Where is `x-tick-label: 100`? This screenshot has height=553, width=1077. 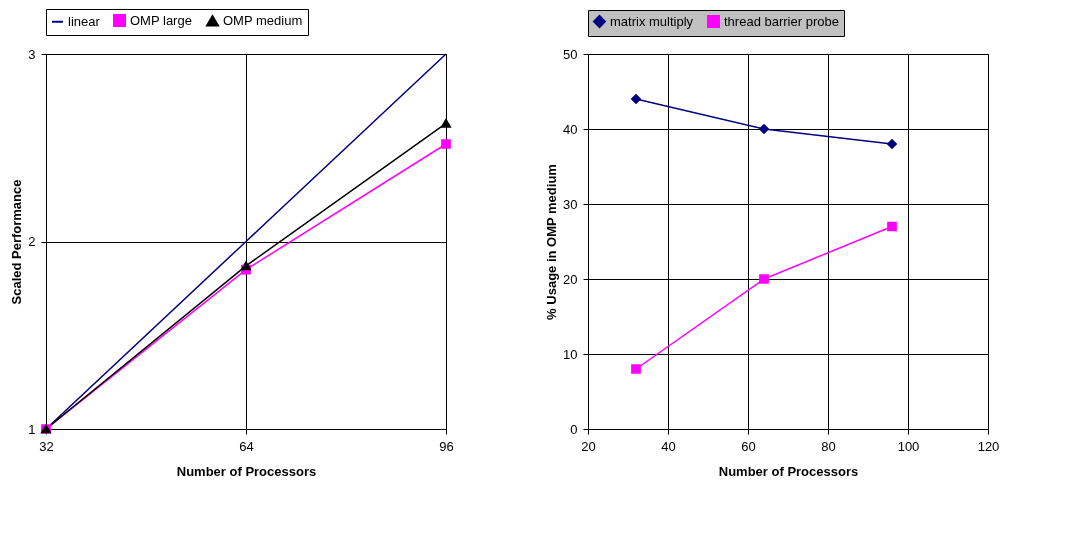 x-tick-label: 100 is located at coordinates (908, 446).